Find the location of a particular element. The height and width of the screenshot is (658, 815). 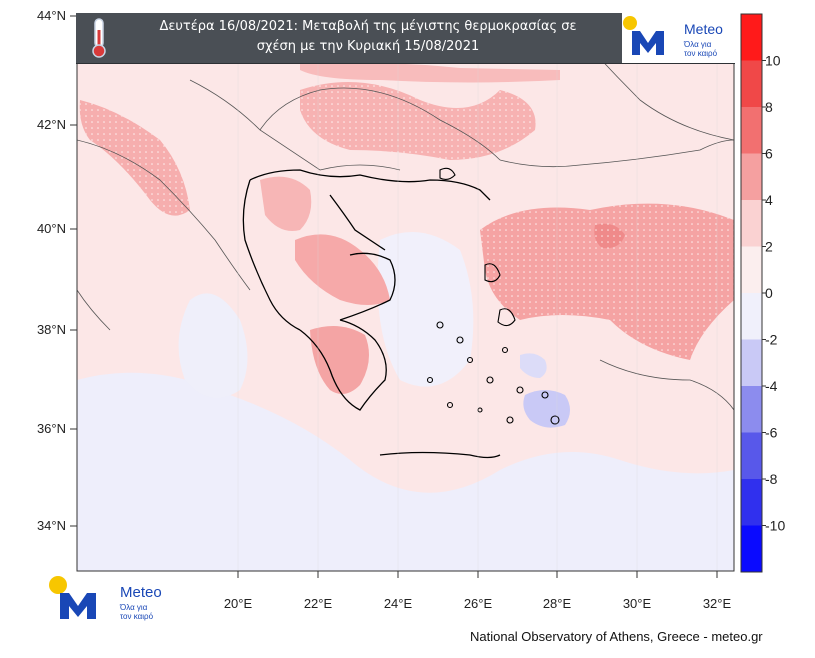

hatch-anatolia is located at coordinates (607, 281).